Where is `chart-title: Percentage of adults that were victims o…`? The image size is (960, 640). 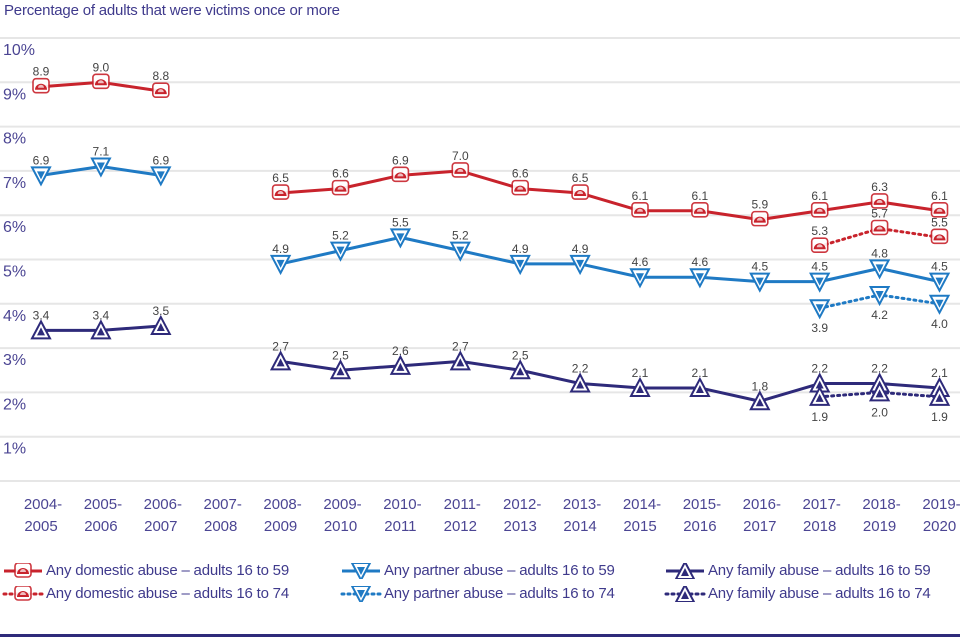
chart-title: Percentage of adults that were victims o… is located at coordinates (172, 10).